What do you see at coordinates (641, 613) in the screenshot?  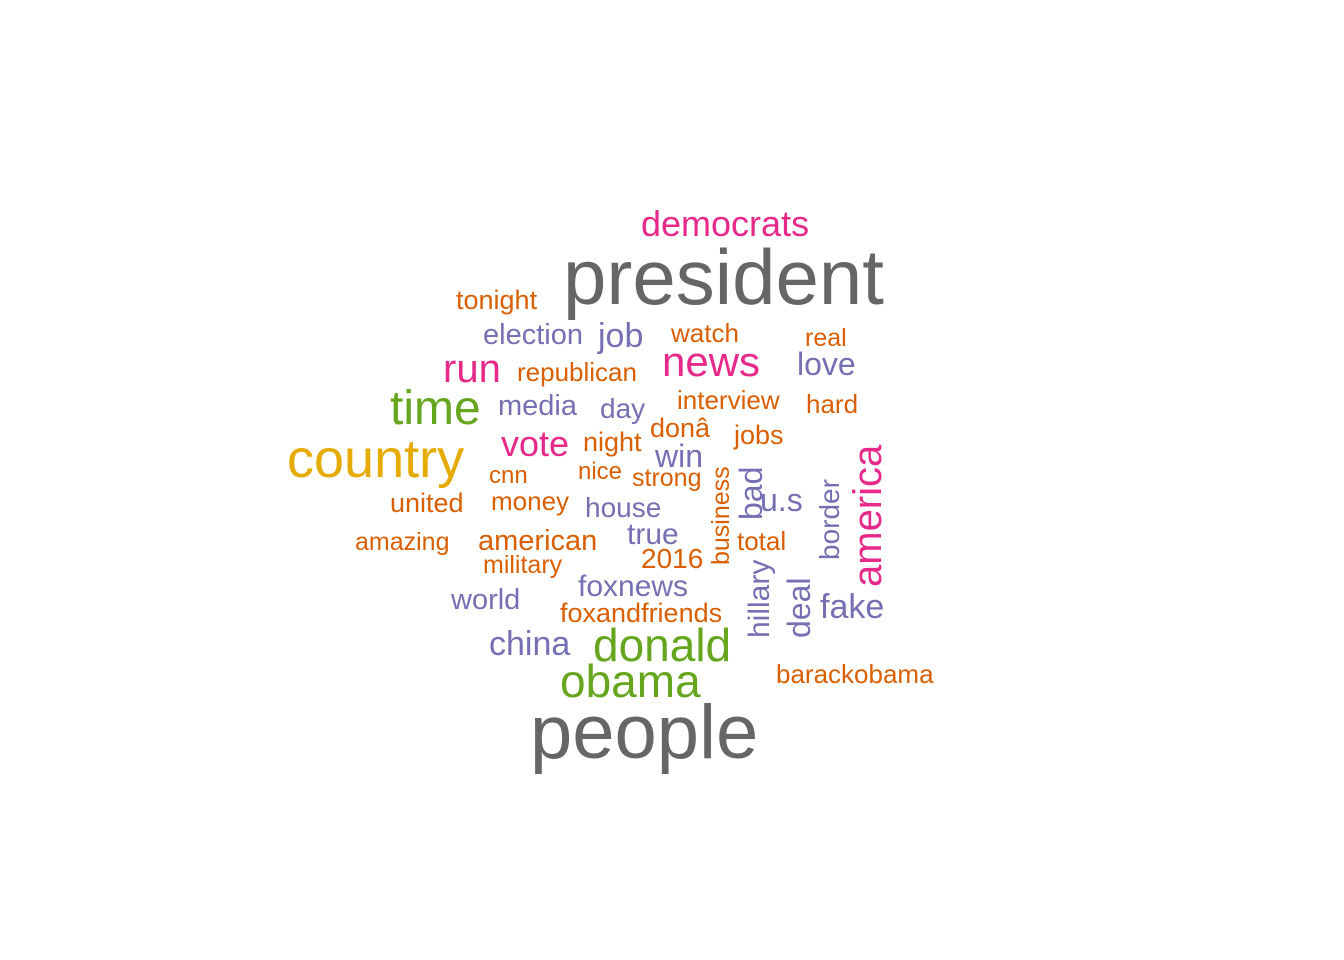 I see `word-foxandfriends: foxandfriends` at bounding box center [641, 613].